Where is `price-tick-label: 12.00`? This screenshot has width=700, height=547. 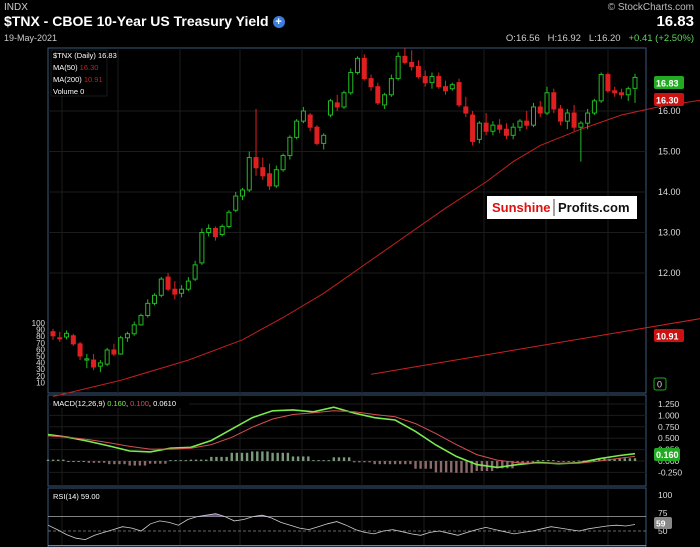 price-tick-label: 12.00 is located at coordinates (669, 273).